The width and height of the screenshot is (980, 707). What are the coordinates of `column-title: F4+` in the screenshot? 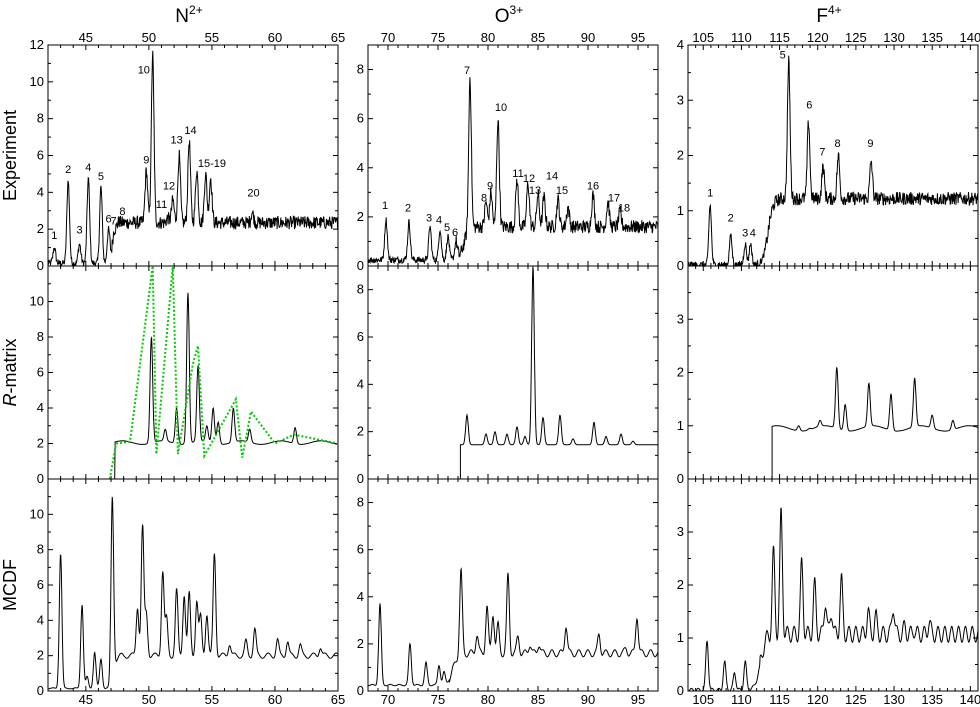 It's located at (828, 15).